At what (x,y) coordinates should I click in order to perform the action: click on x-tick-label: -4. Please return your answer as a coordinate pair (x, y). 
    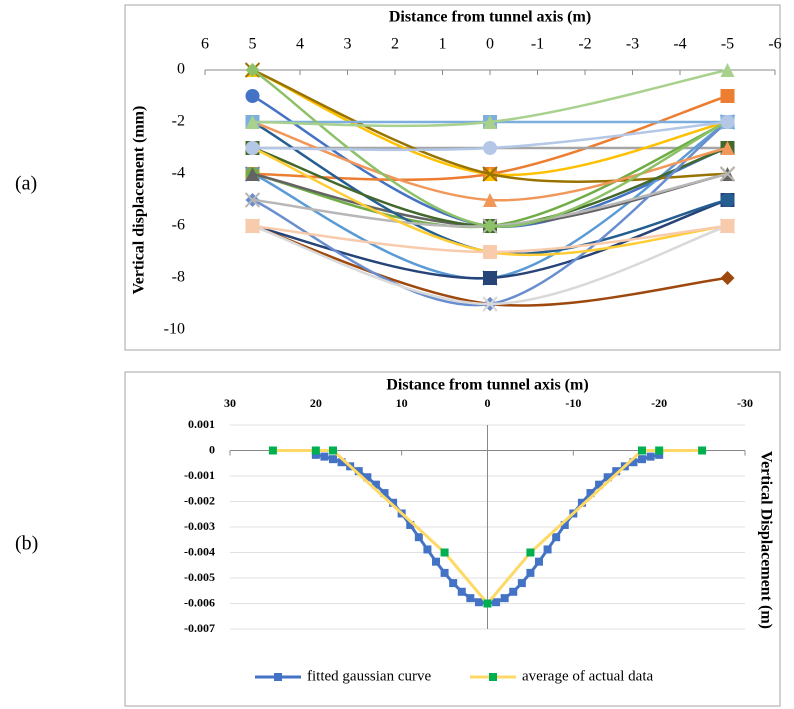
    Looking at the image, I should click on (679, 44).